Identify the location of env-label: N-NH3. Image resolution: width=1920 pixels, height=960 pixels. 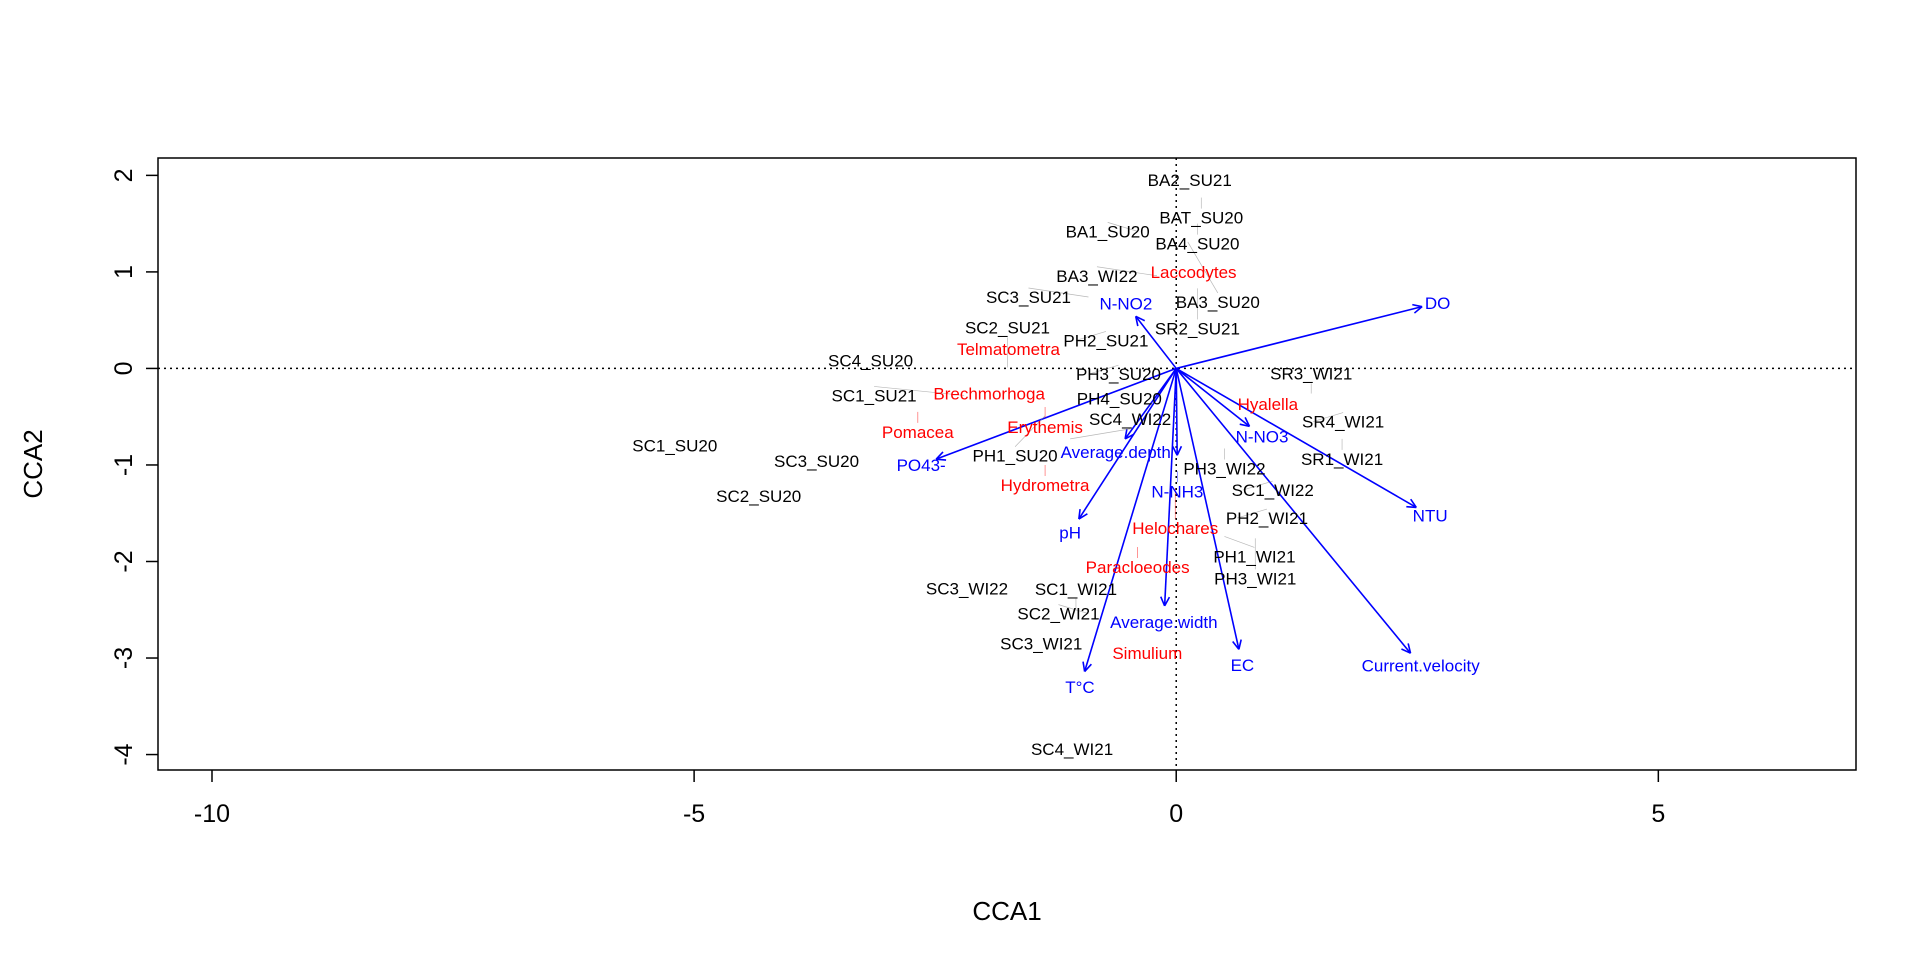
(1177, 491).